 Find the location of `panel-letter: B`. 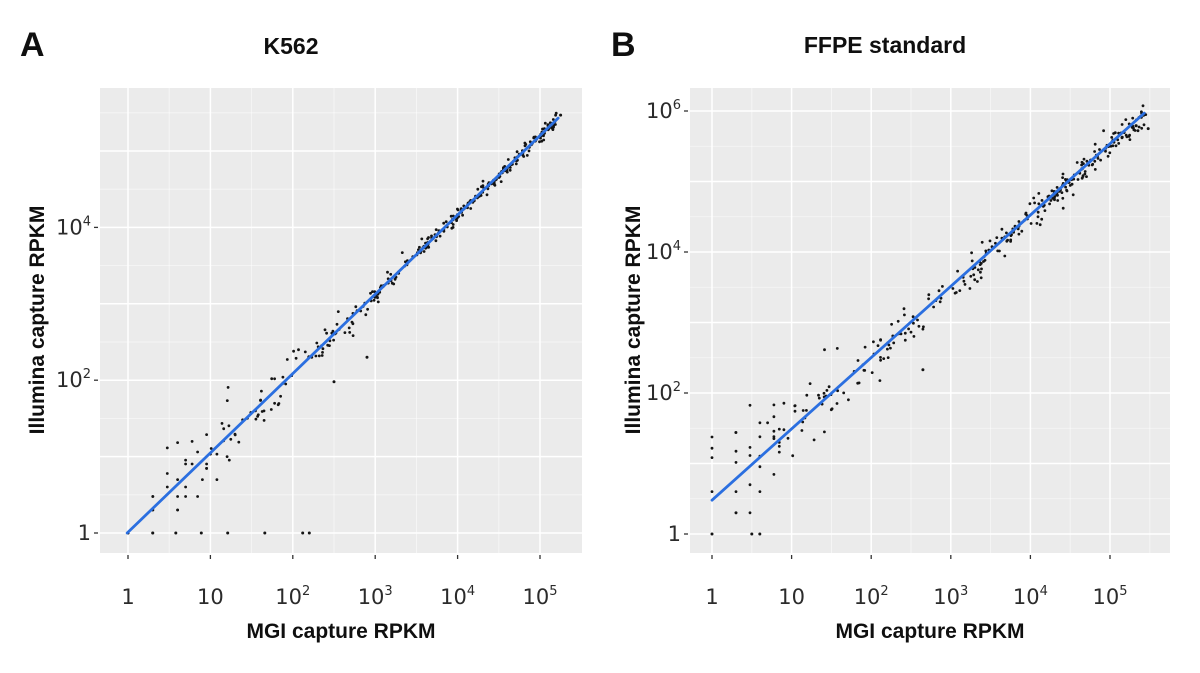

panel-letter: B is located at coordinates (623, 45).